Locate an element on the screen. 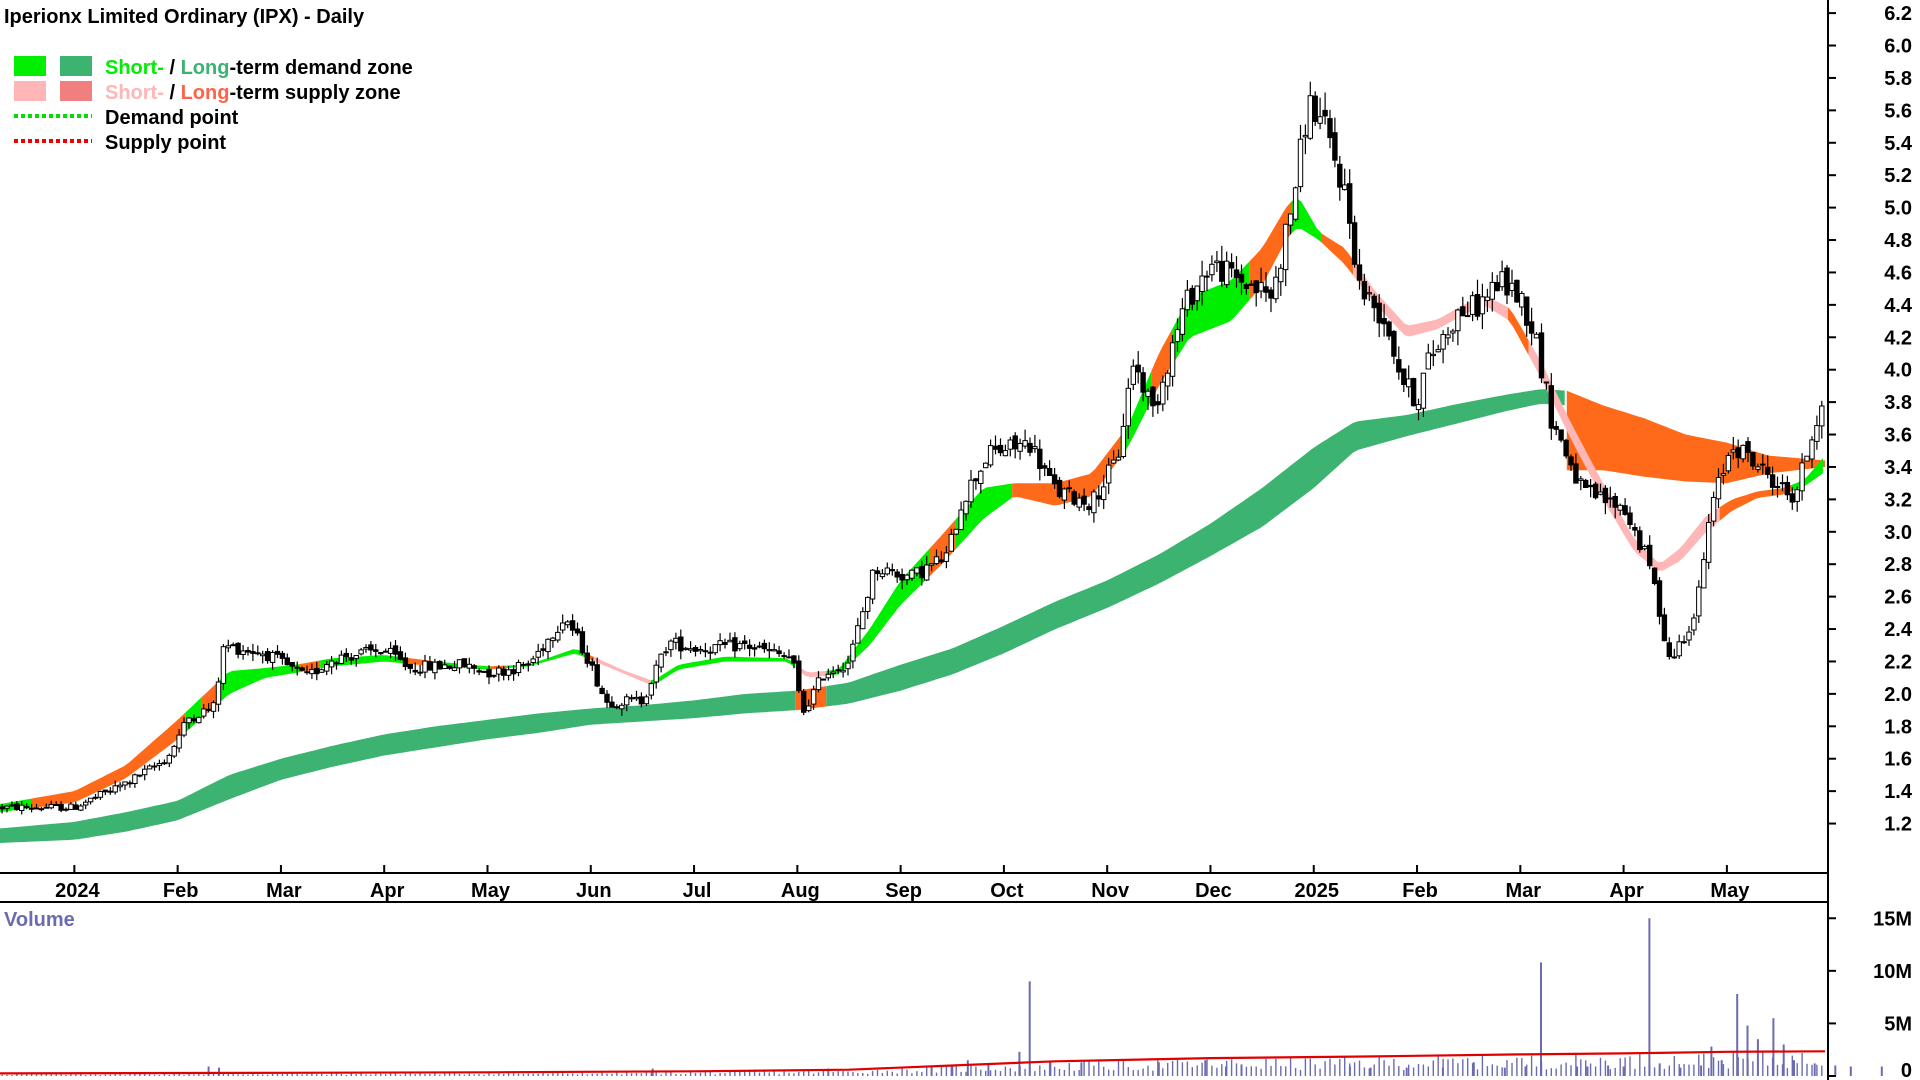 The image size is (1920, 1080). legend-item: Supply point is located at coordinates (120, 143).